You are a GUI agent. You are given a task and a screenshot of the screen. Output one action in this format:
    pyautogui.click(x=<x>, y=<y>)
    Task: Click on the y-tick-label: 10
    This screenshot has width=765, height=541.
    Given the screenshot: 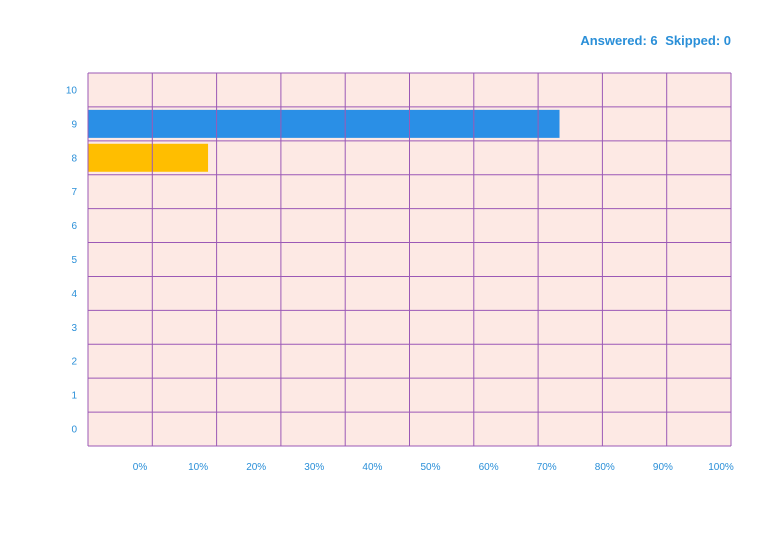 What is the action you would take?
    pyautogui.click(x=72, y=90)
    